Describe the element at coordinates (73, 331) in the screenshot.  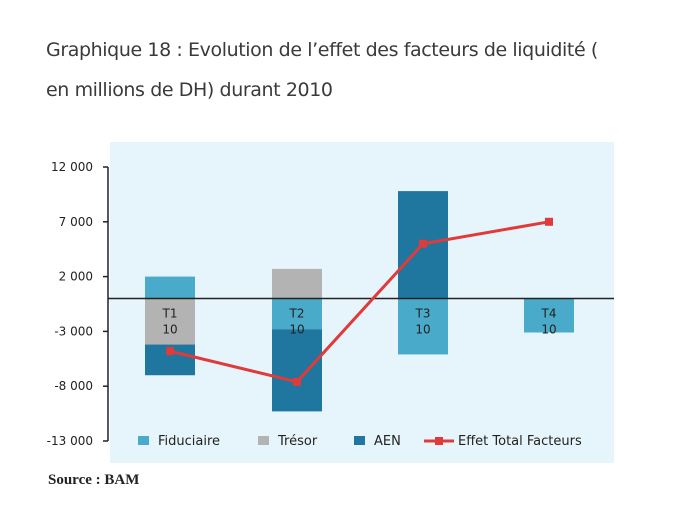
I see `y-tick-label: -3 000` at that location.